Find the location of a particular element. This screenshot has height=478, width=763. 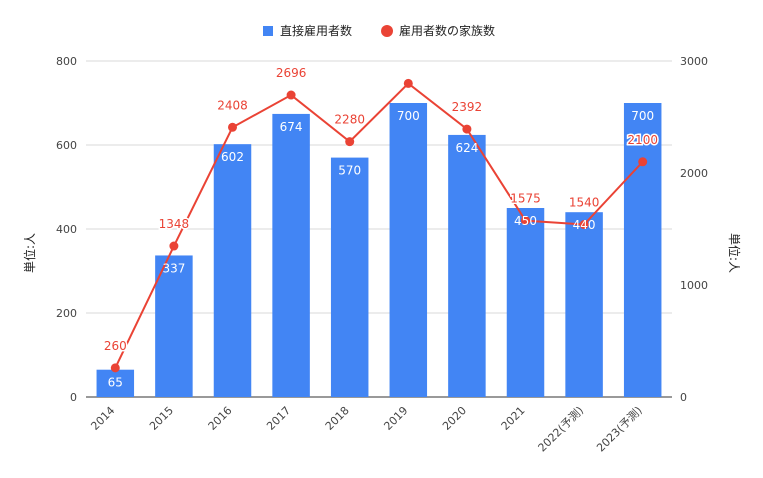

line-value-label: 2280 is located at coordinates (349, 120).